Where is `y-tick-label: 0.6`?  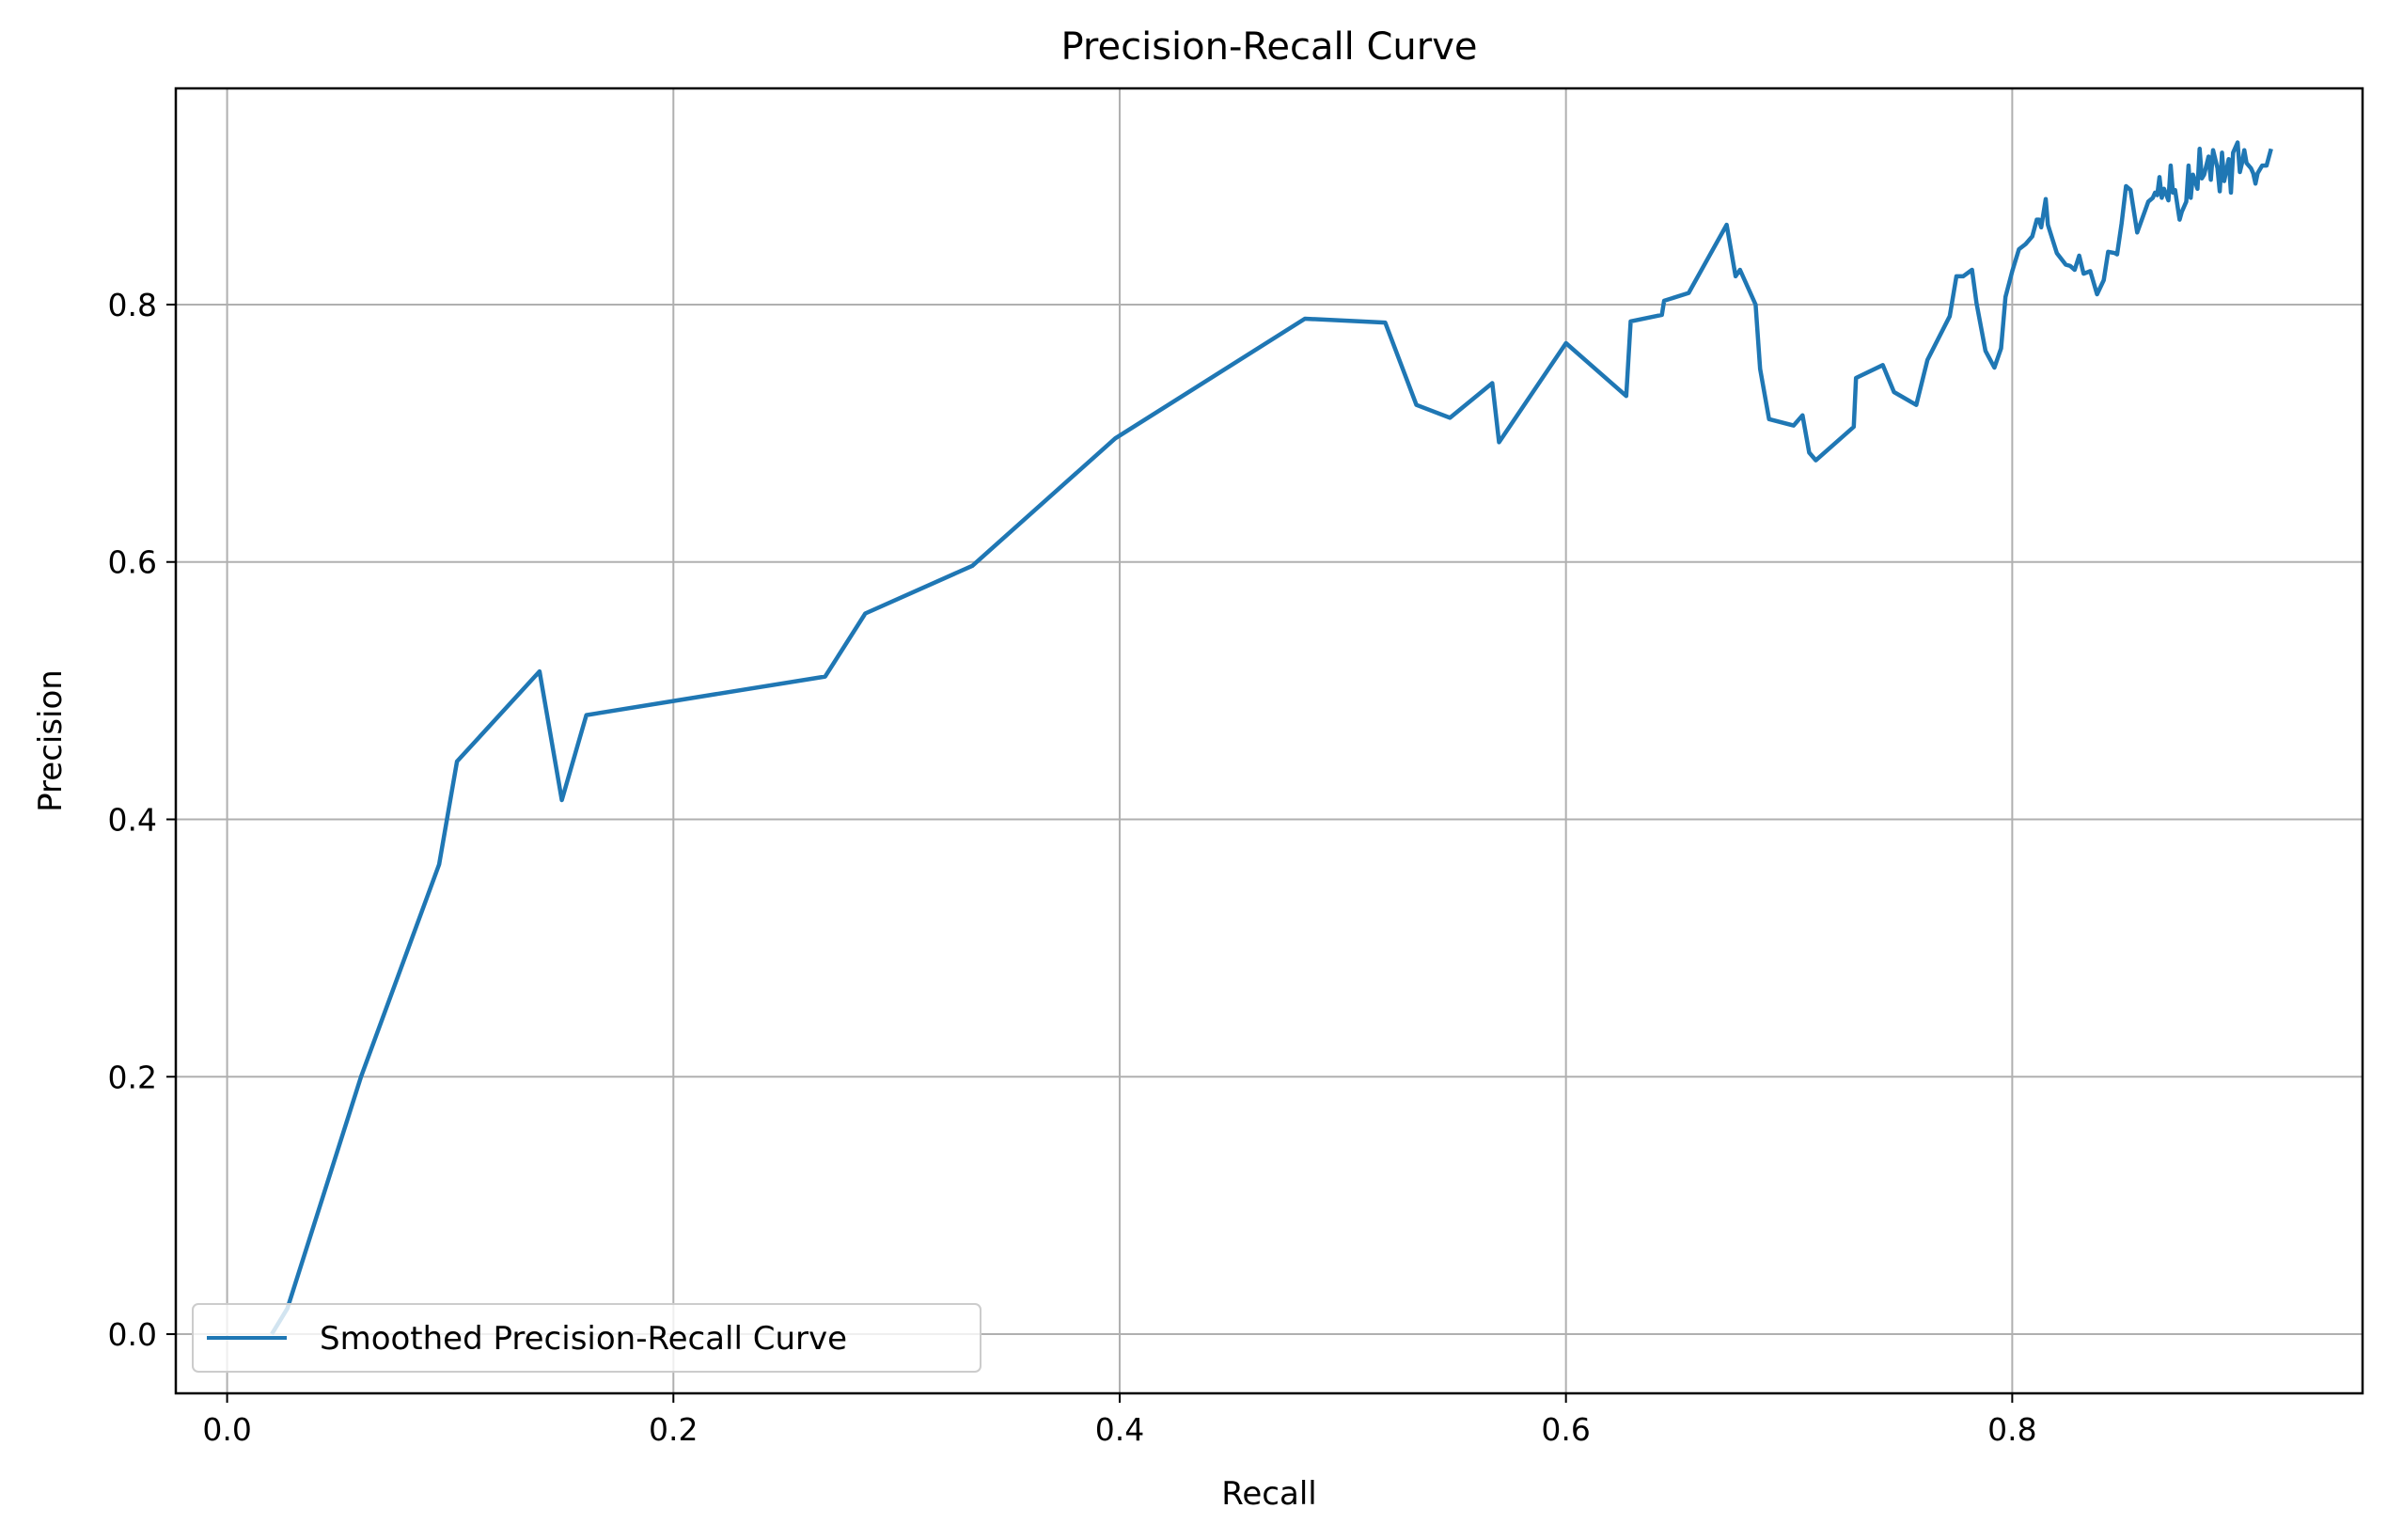
y-tick-label: 0.6 is located at coordinates (132, 563).